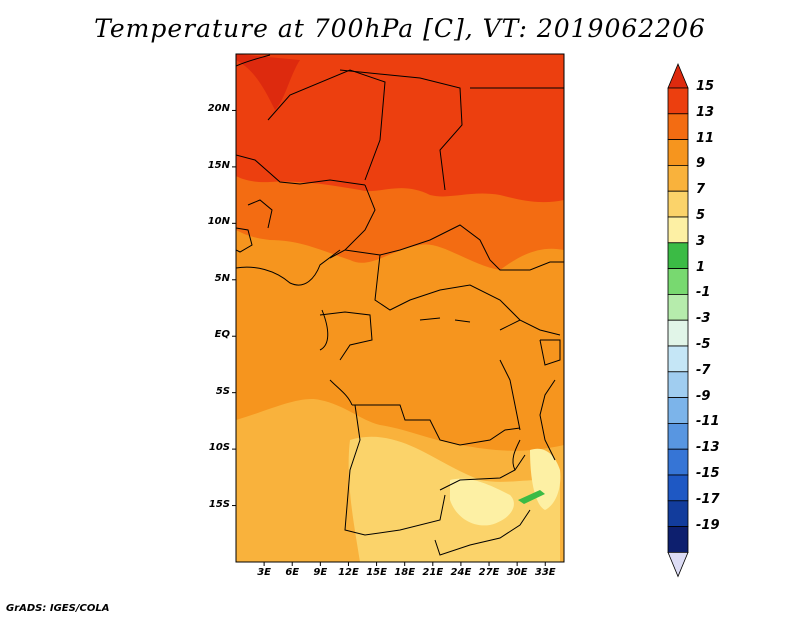 Image resolution: width=800 pixels, height=618 pixels. Describe the element at coordinates (701, 190) in the screenshot. I see `colorbar-label: 7` at that location.